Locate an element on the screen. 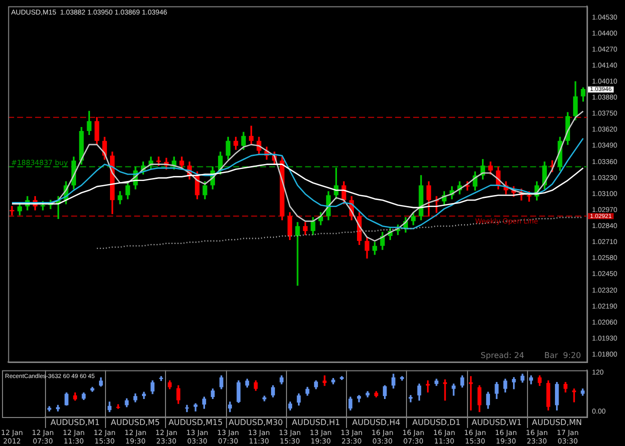 The image size is (625, 446). annotation: Bar 9:20 is located at coordinates (562, 355).